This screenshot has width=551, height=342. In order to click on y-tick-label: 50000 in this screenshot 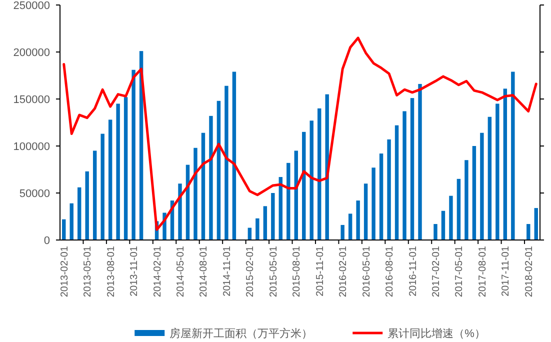, I will do `click(34, 194)`.